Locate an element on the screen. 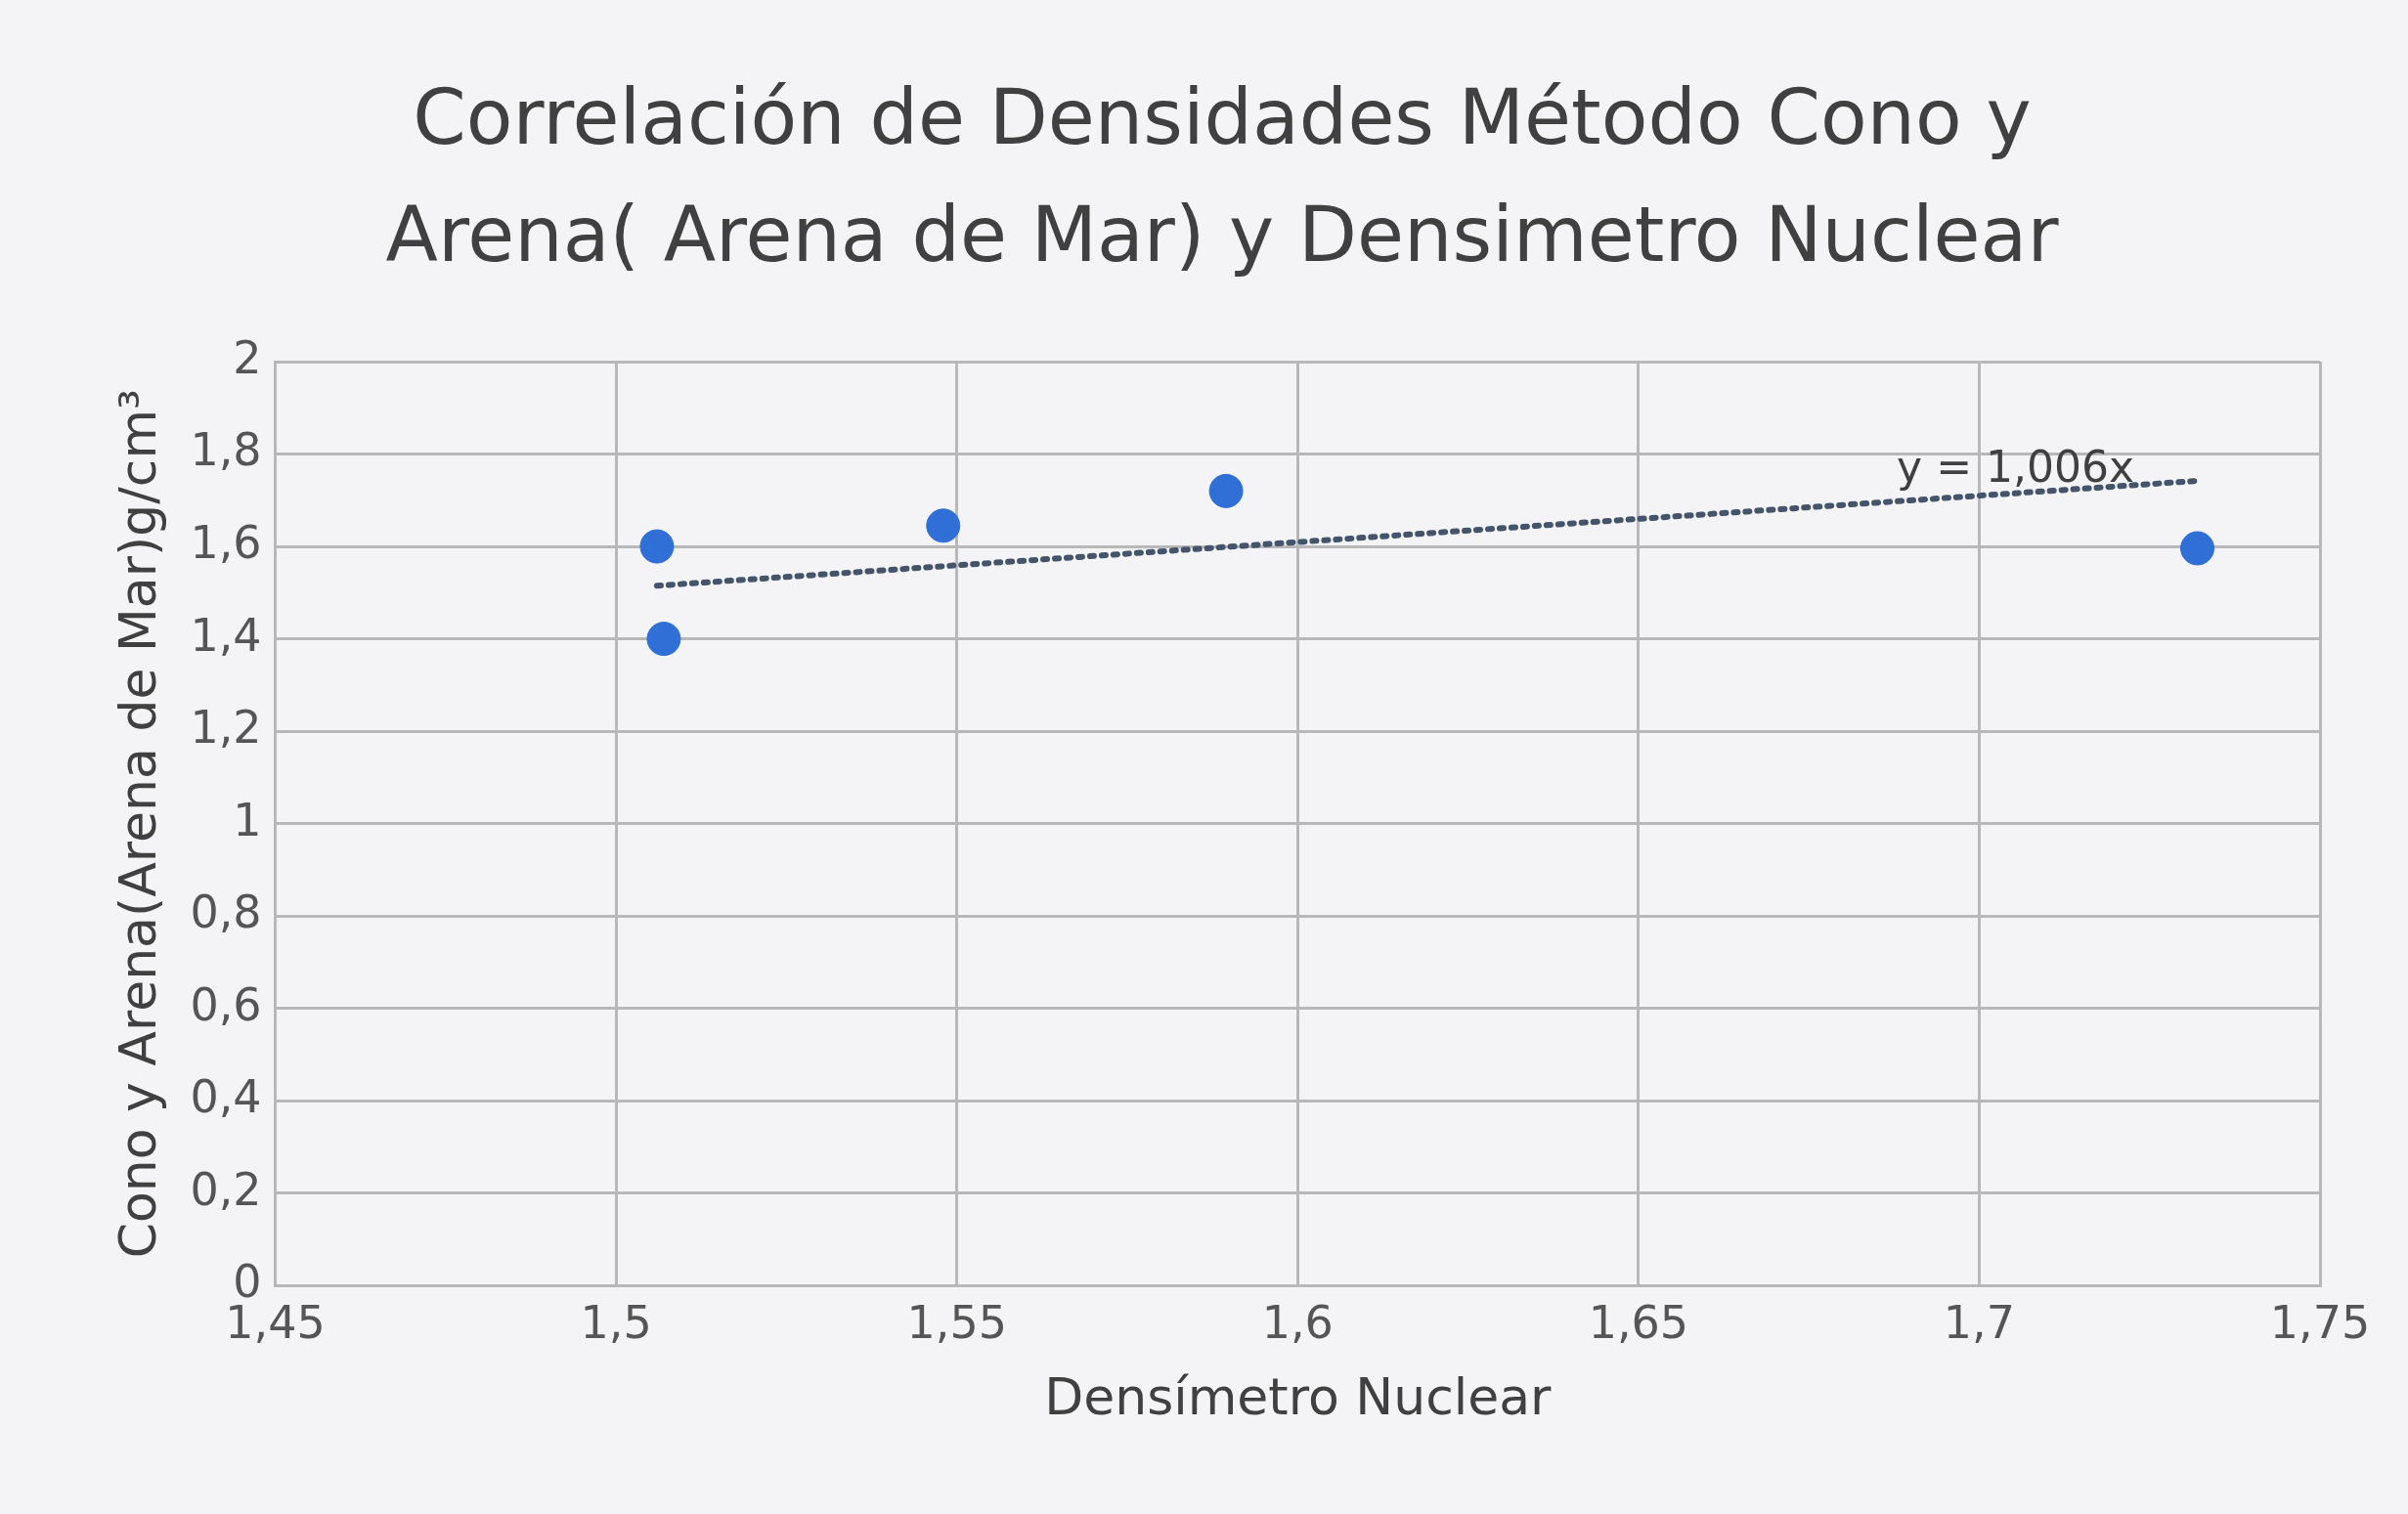 The width and height of the screenshot is (2408, 1514). y-tick-label: 1,8 is located at coordinates (226, 450).